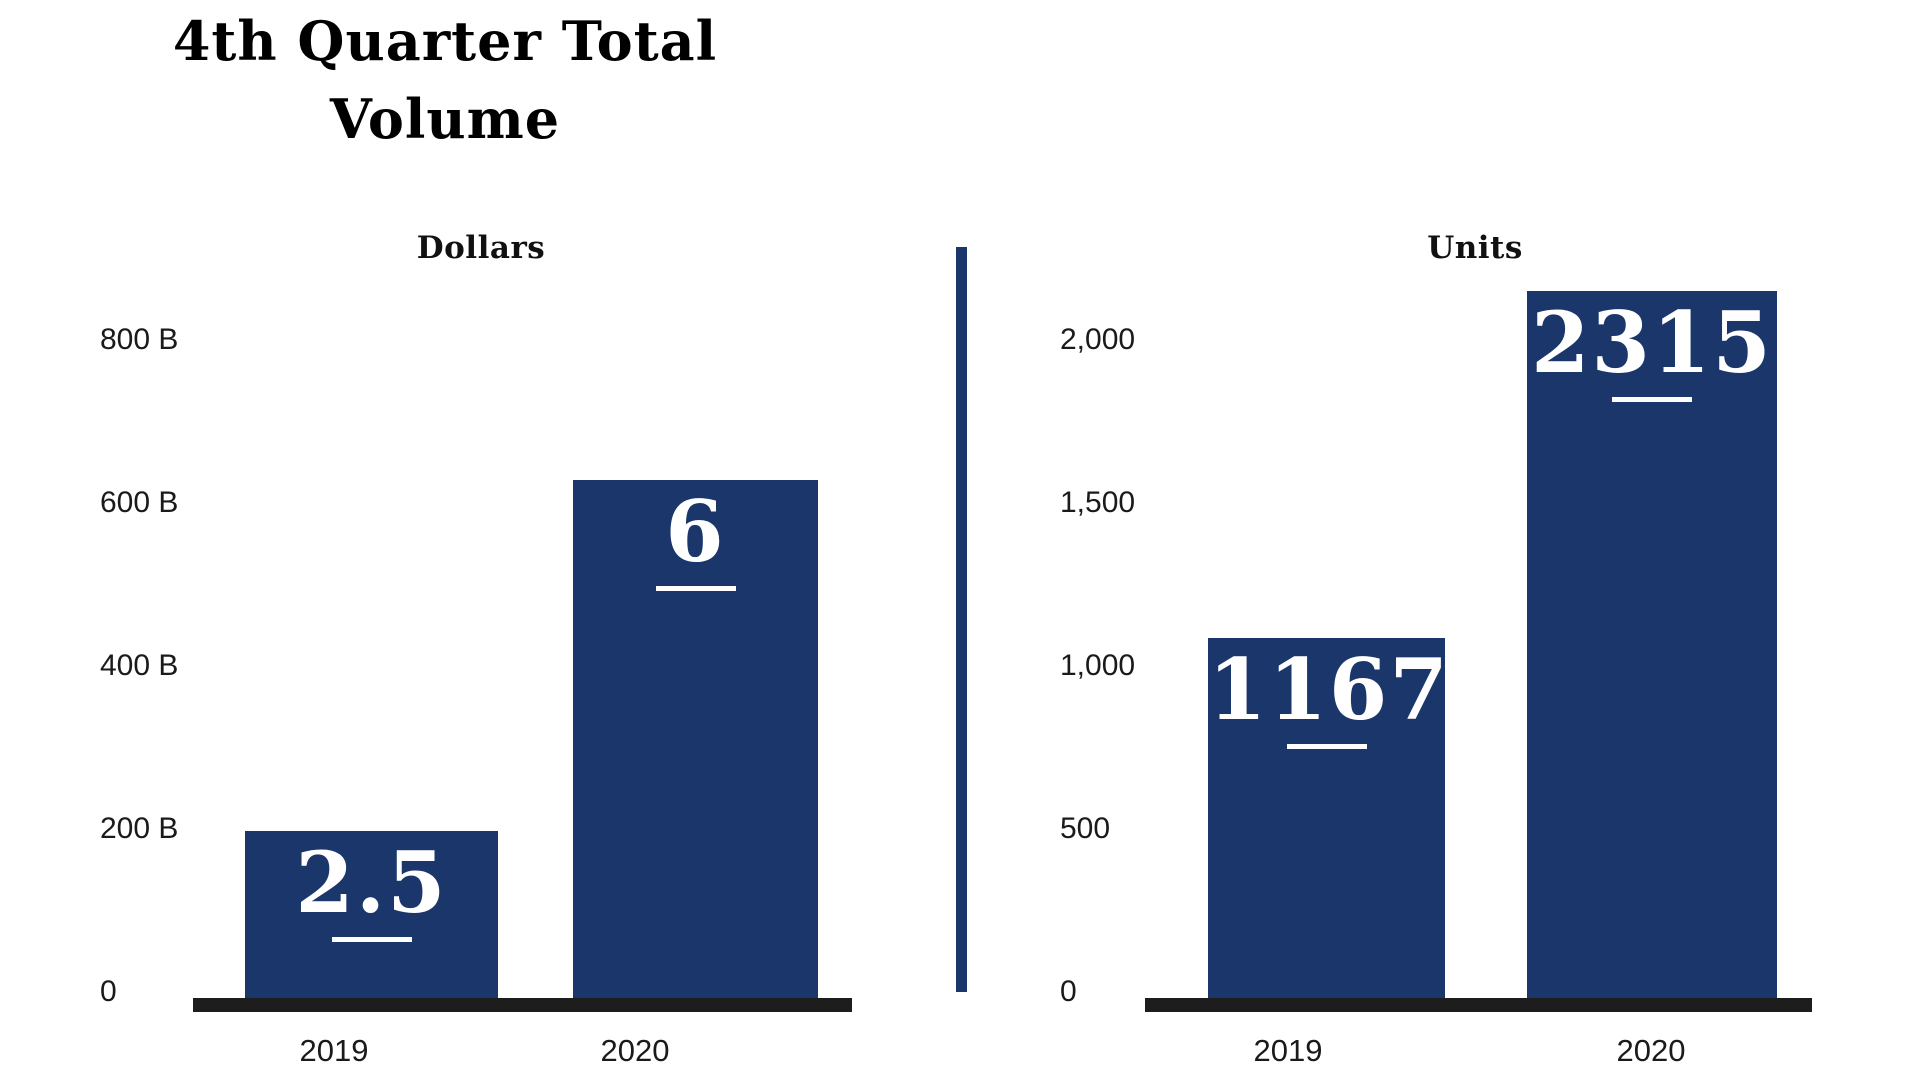 This screenshot has width=1920, height=1080. Describe the element at coordinates (481, 248) in the screenshot. I see `chart-title-dollars: Dollars` at that location.